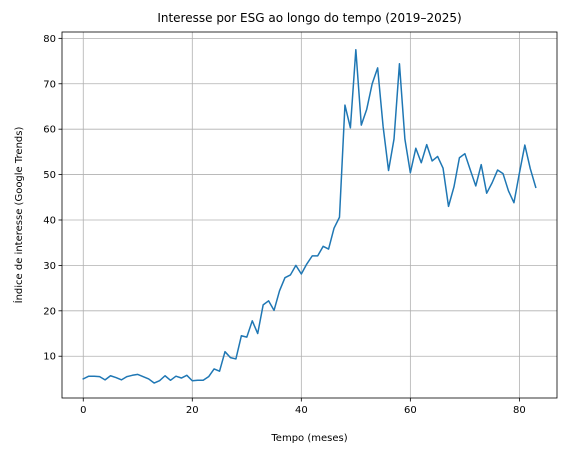 The height and width of the screenshot is (455, 564). Describe the element at coordinates (410, 410) in the screenshot. I see `x-tick-label: 60` at that location.